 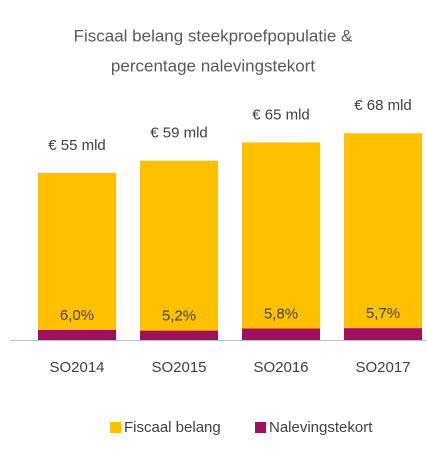 What do you see at coordinates (213, 35) in the screenshot?
I see `chart-title: Fiscaal belang steekproefpopulatie &` at bounding box center [213, 35].